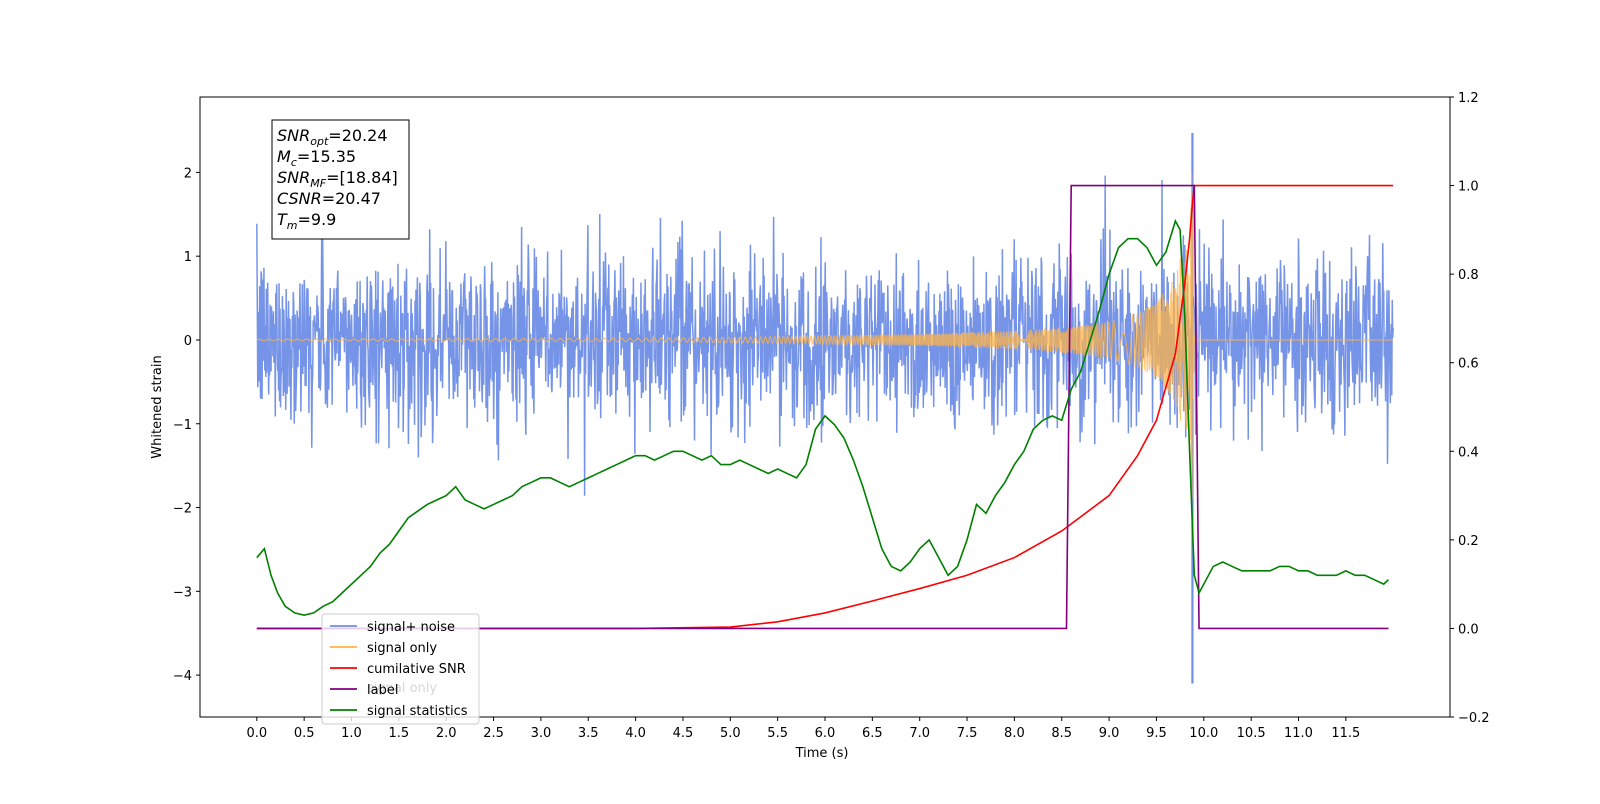 The width and height of the screenshot is (1600, 804). I want to click on legend-frame, so click(400, 669).